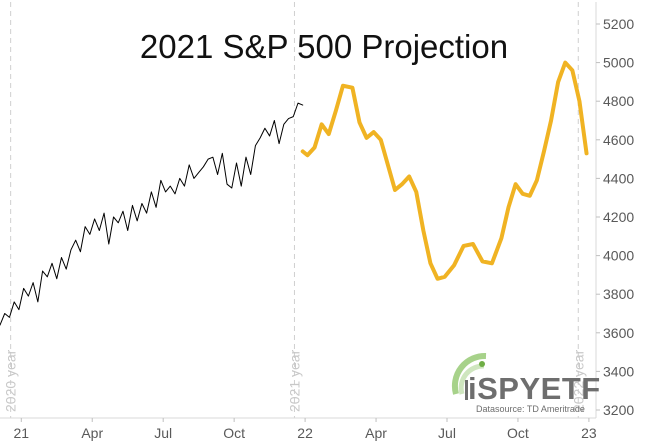 Image resolution: width=650 pixels, height=444 pixels. What do you see at coordinates (618, 24) in the screenshot?
I see `y-tick-label-10: 5200` at bounding box center [618, 24].